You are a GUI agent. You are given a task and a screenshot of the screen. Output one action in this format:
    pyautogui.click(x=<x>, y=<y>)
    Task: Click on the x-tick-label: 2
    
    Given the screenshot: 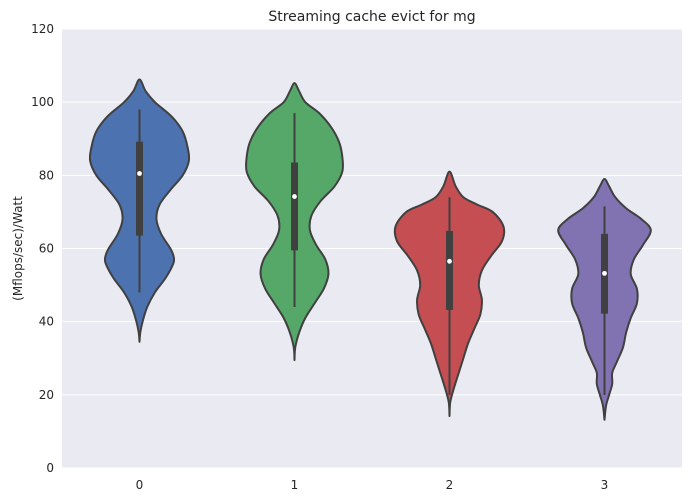 What is the action you would take?
    pyautogui.click(x=450, y=485)
    